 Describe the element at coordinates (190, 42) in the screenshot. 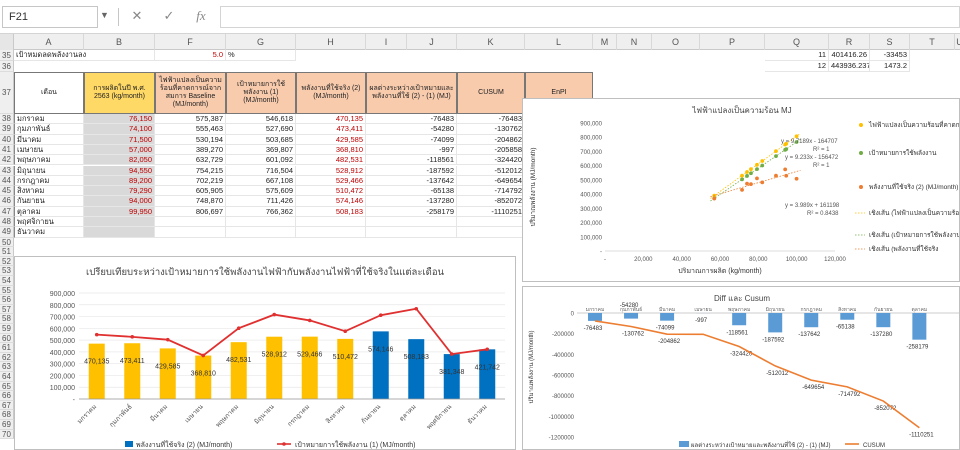

I see `column-header-f: F` at that location.